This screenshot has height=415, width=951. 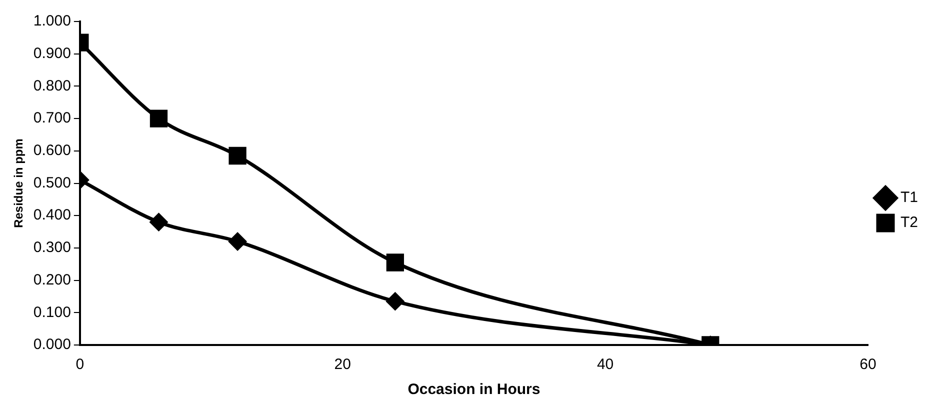 I want to click on y-tick-label: 0.000, so click(x=52, y=345).